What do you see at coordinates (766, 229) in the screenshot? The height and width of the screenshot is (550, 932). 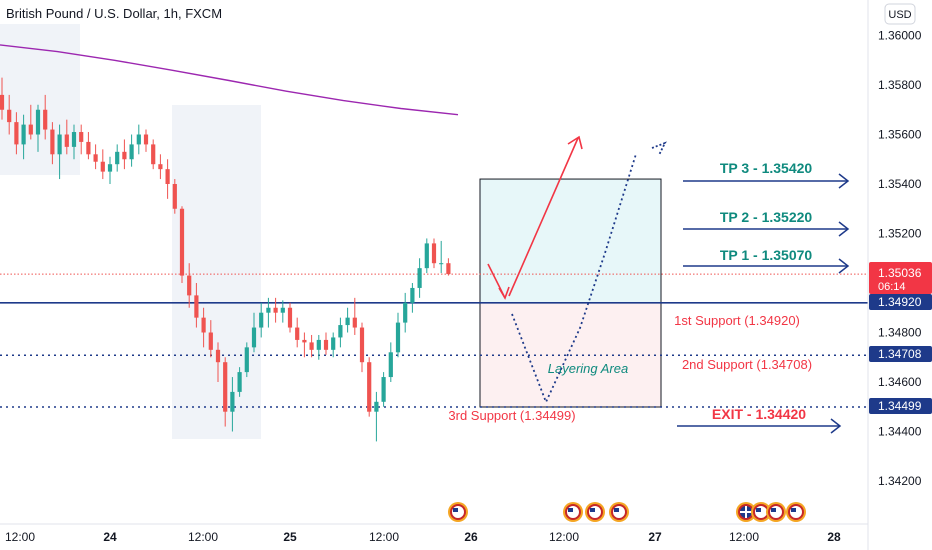 I see `tp2-arrow` at bounding box center [766, 229].